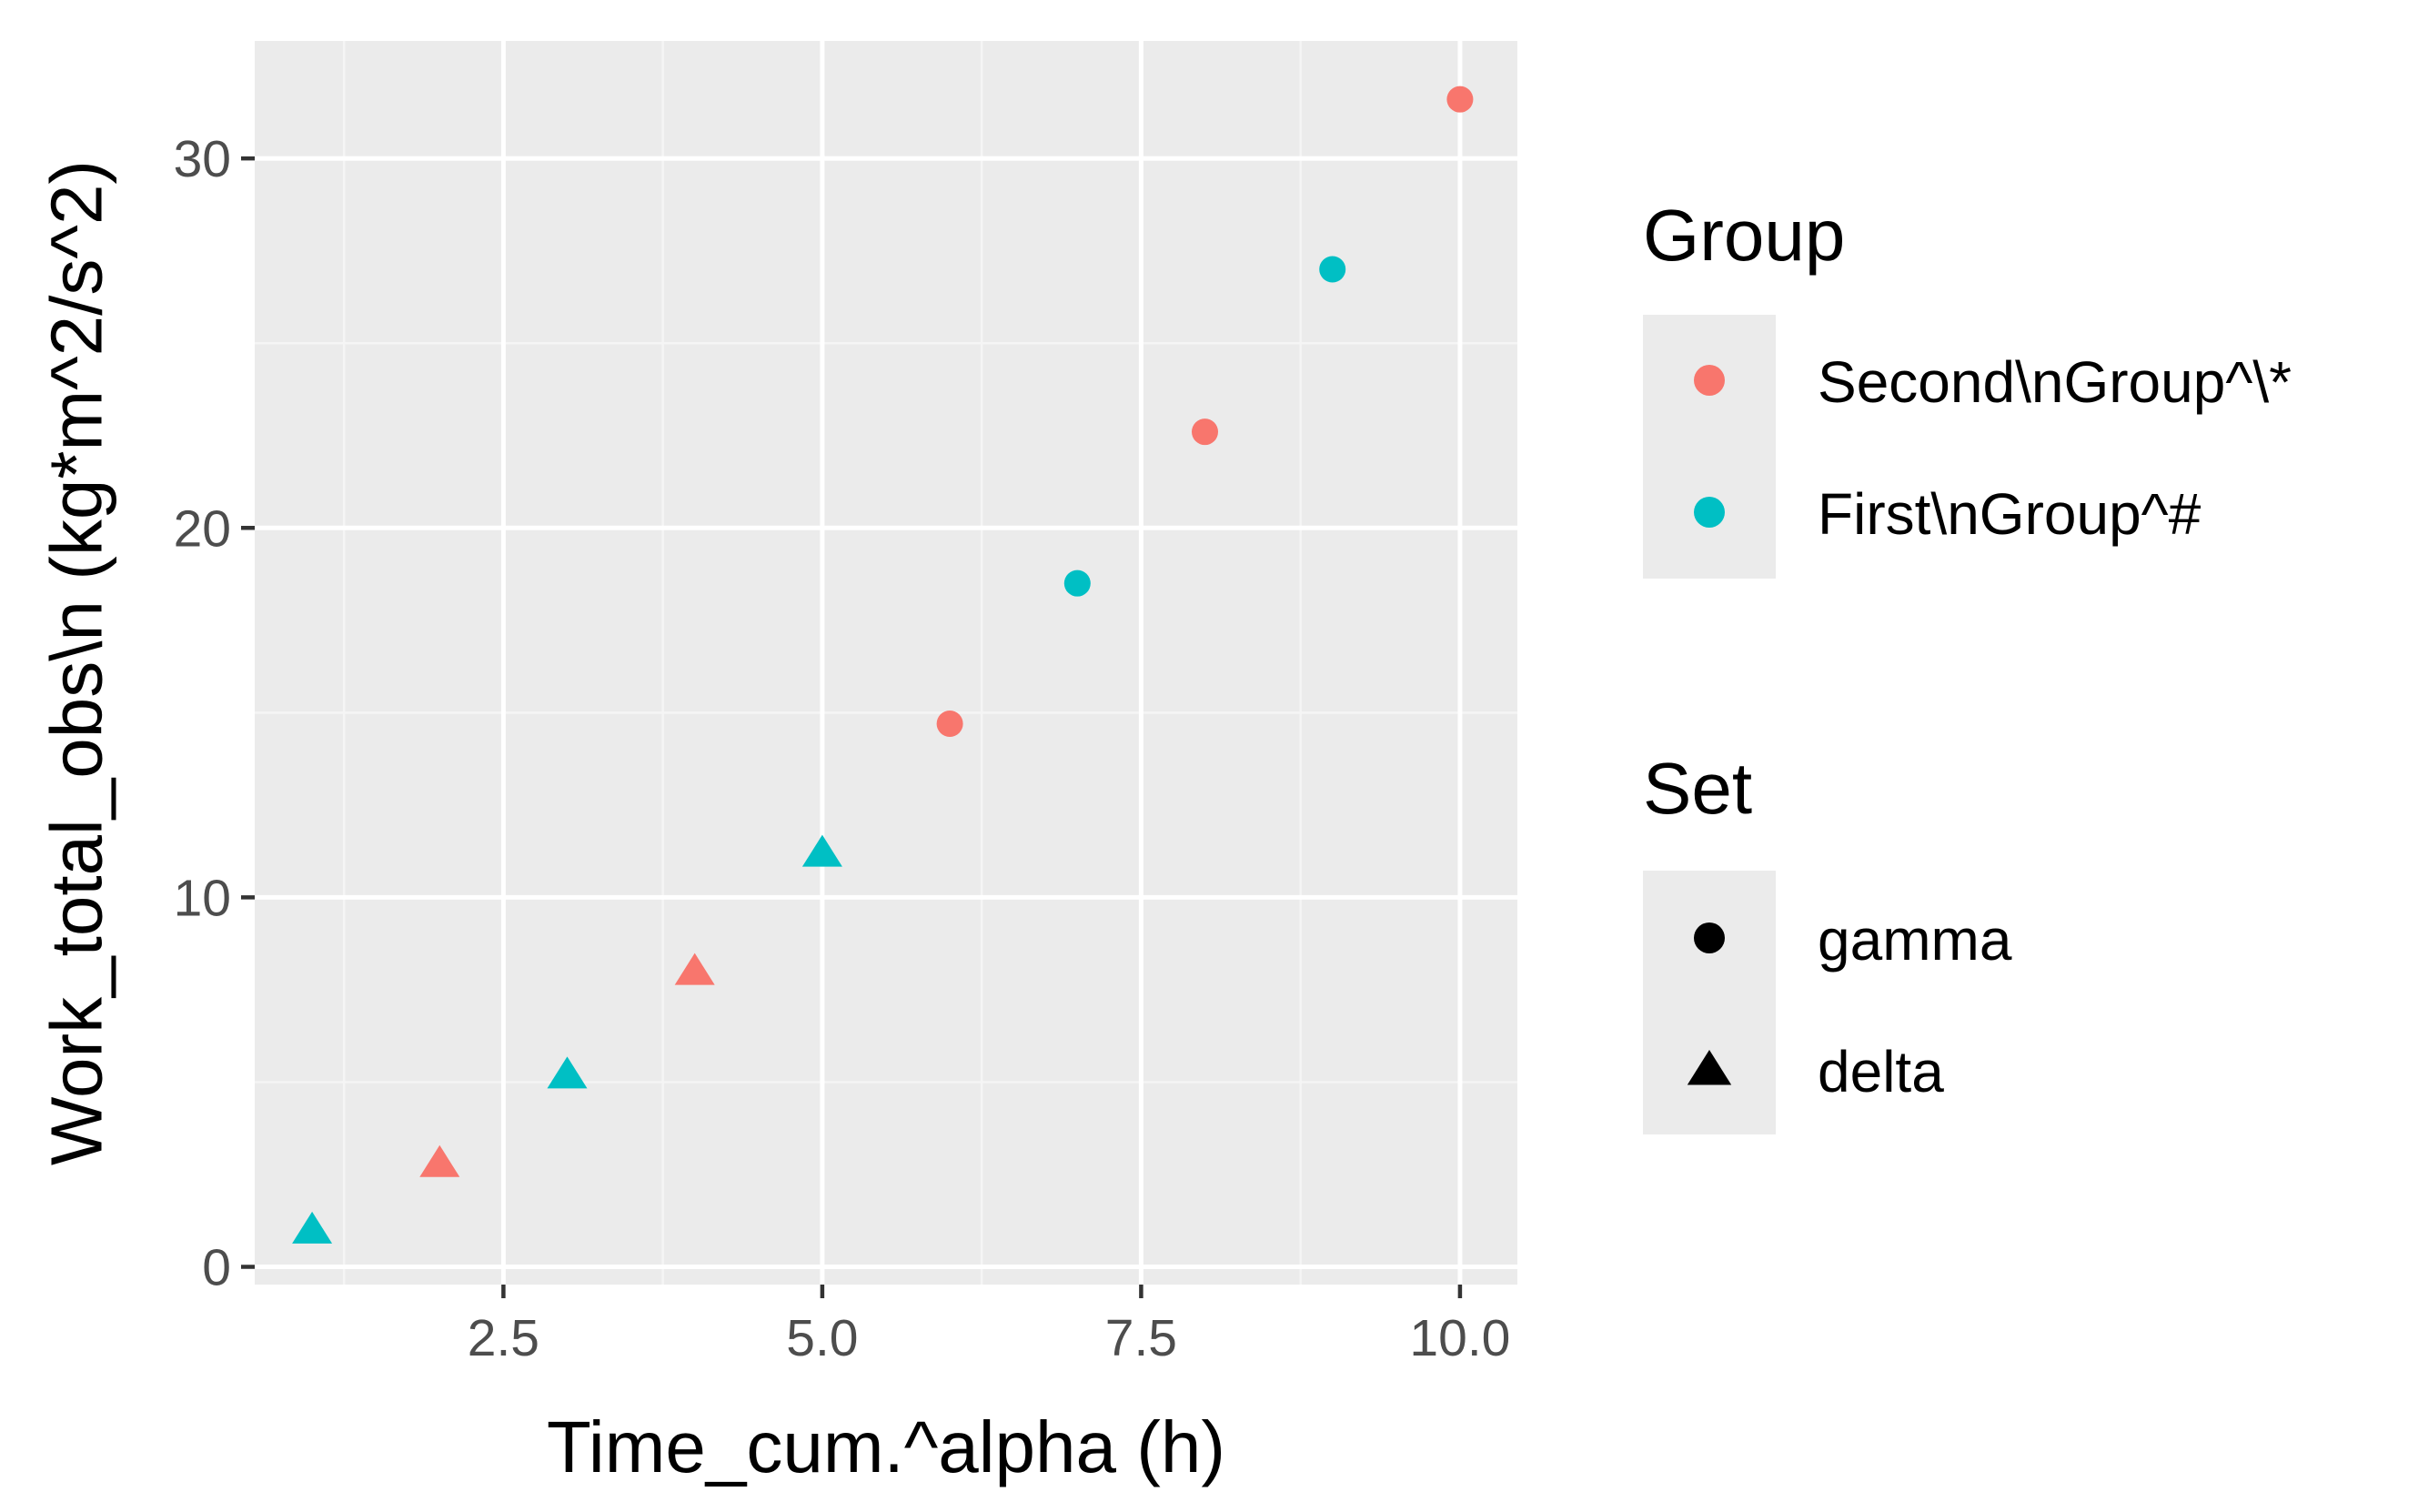  Describe the element at coordinates (1709, 447) in the screenshot. I see `legend-key-background-group` at that location.